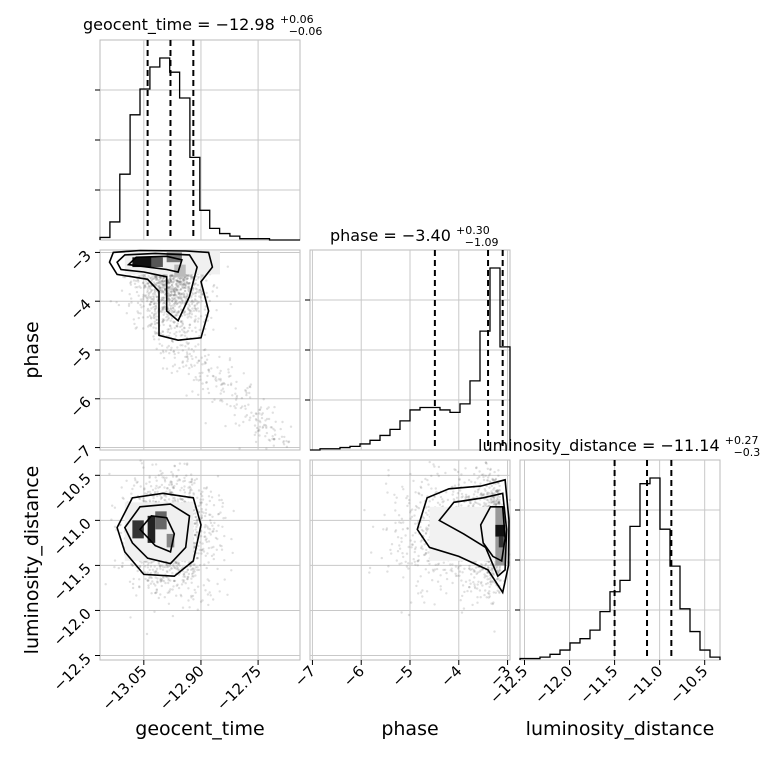 Image resolution: width=760 pixels, height=760 pixels. I want to click on contour-outer, so click(463, 536).